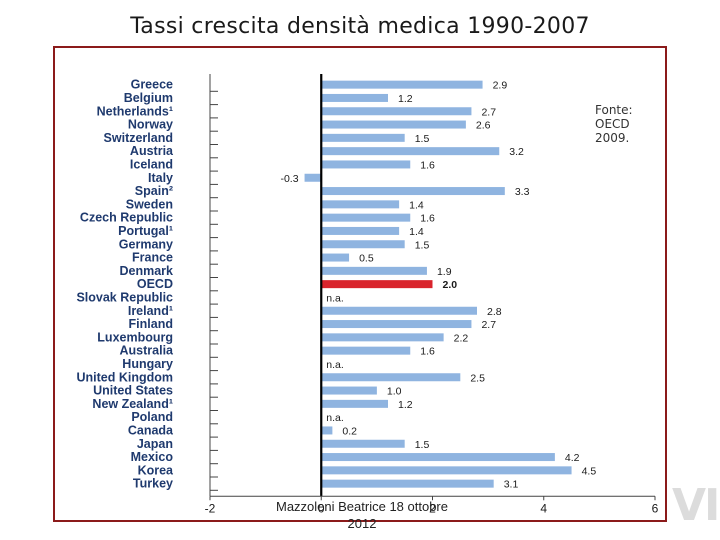 The image size is (720, 540). I want to click on category-label: Korea, so click(156, 470).